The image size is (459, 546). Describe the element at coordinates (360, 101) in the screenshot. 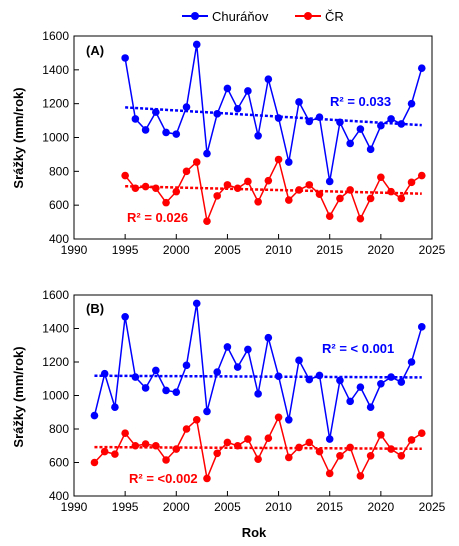

I see `panel-a-r2-churanov: R² = 0.033` at that location.